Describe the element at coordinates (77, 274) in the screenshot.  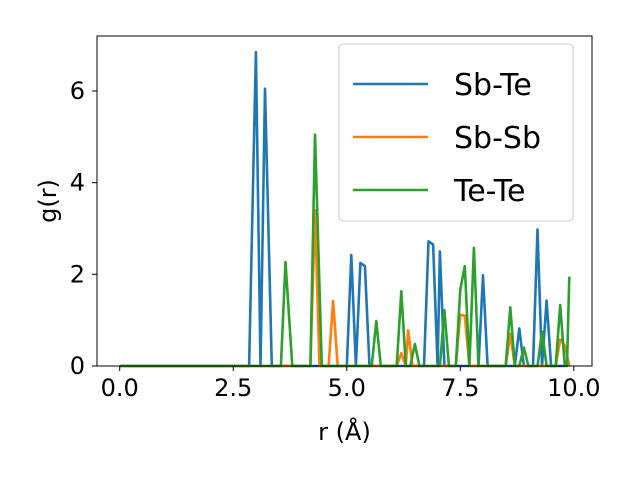
I see `y-tick-label: 2` at that location.